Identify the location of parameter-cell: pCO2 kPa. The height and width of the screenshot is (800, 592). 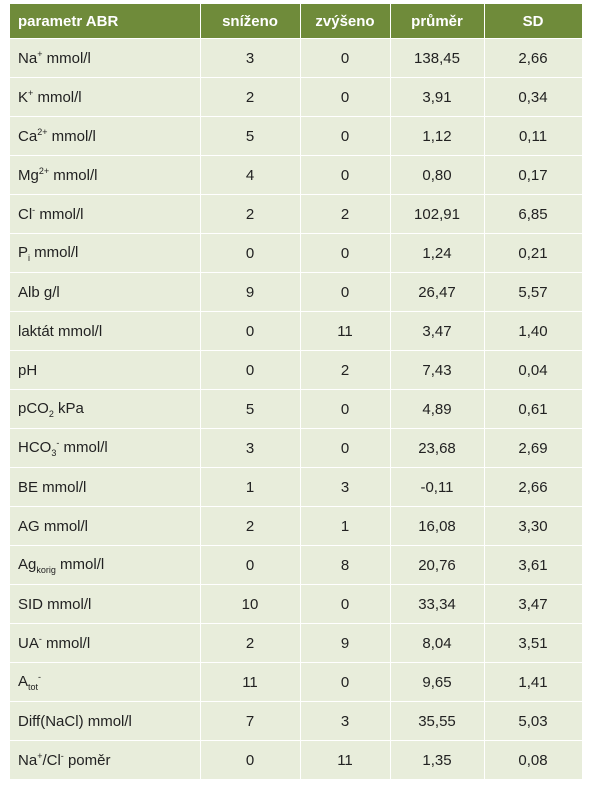
(105, 409).